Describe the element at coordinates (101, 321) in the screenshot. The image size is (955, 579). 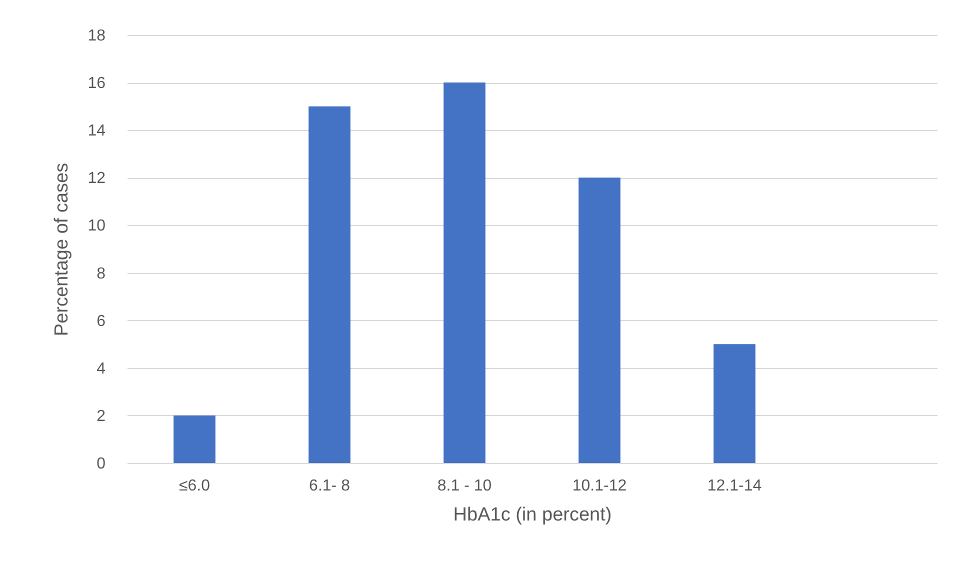
I see `y-tick-label: 6` at that location.